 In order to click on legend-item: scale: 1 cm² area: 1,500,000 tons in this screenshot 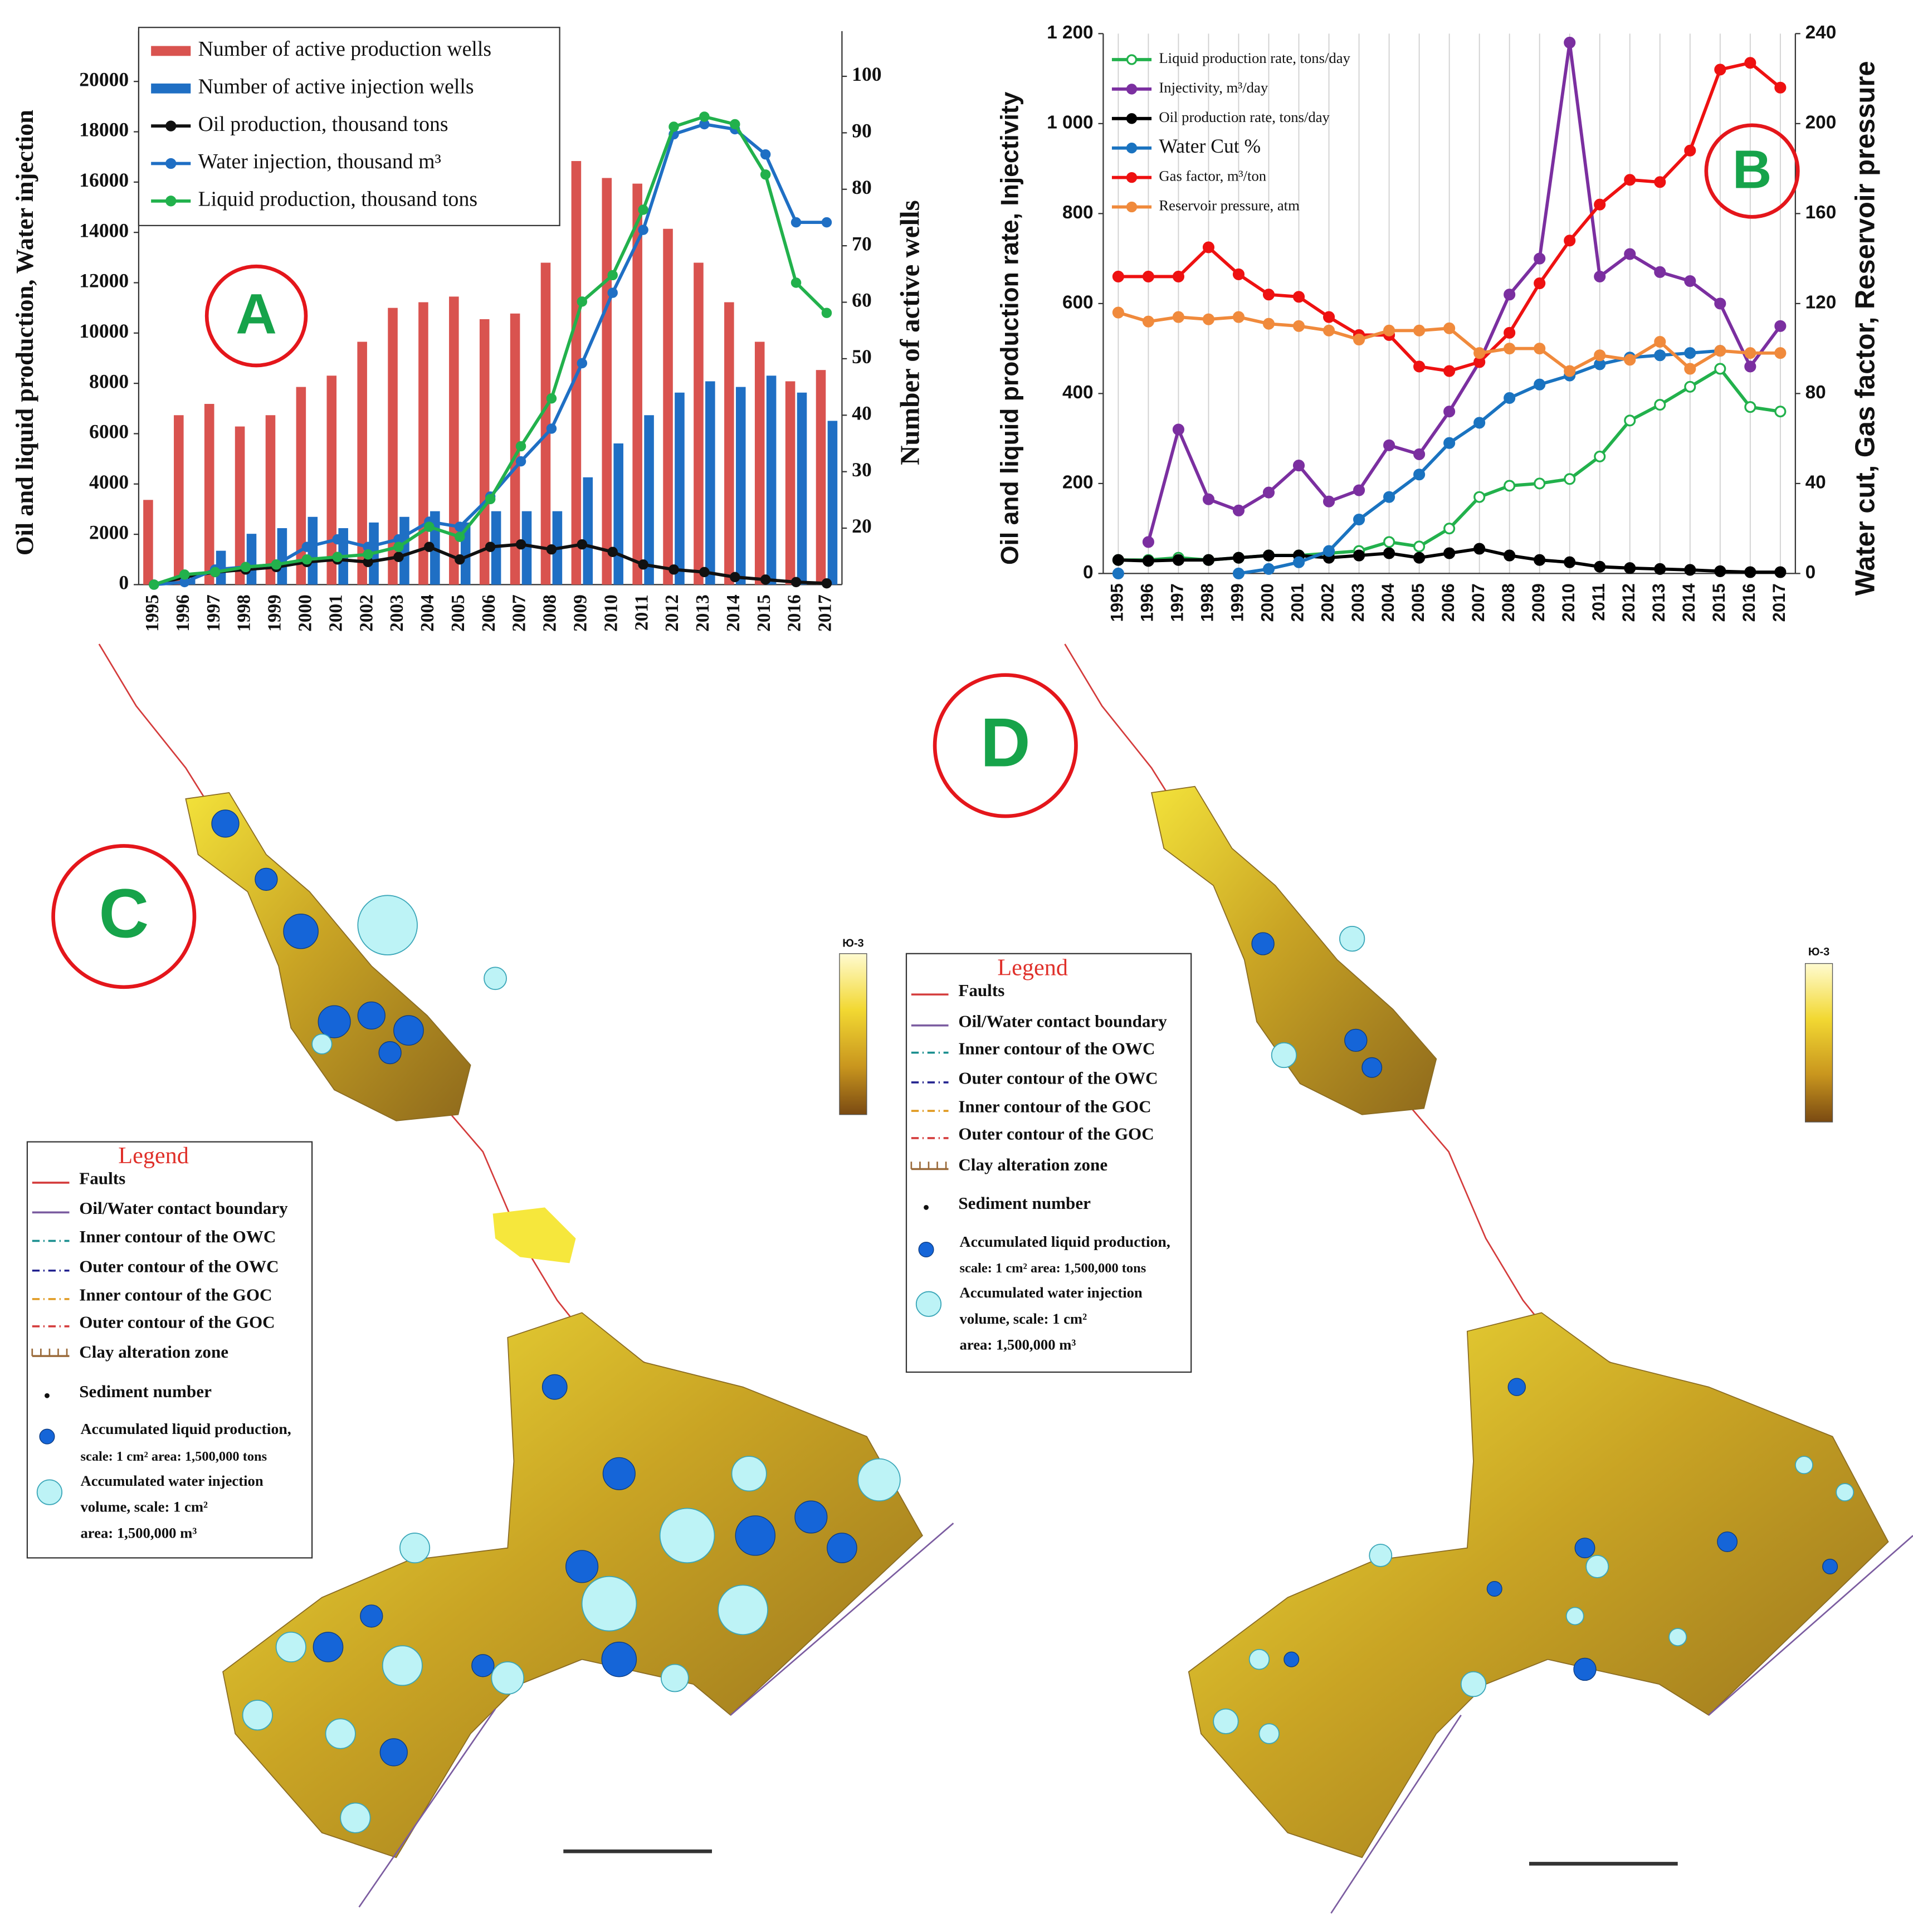, I will do `click(173, 1456)`.